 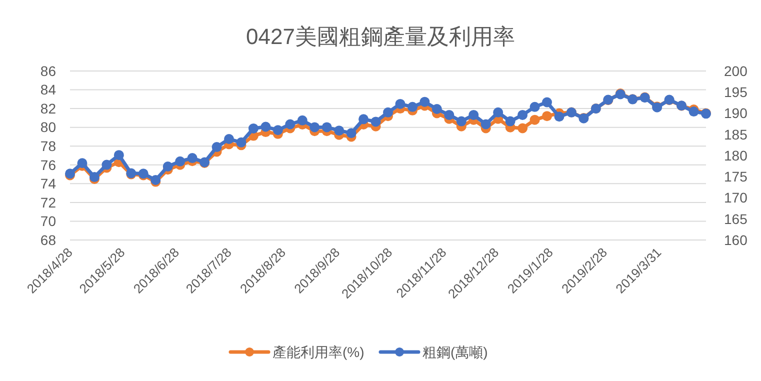 I want to click on y-tick-label: 76, so click(x=48, y=164).